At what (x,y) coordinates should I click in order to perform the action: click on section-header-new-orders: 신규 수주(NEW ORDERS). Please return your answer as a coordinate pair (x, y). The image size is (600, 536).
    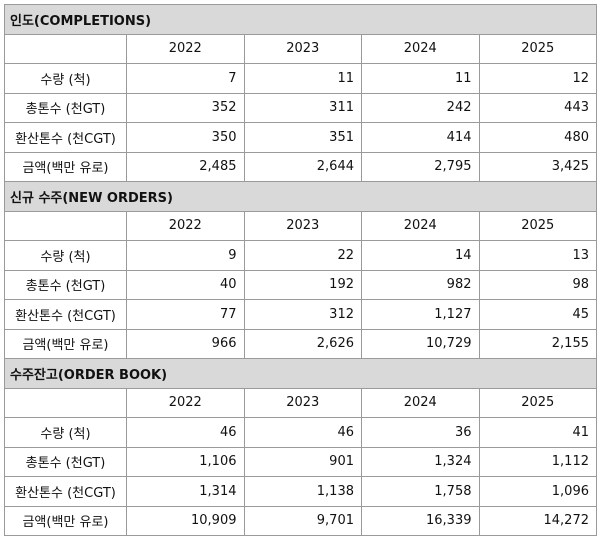
    Looking at the image, I should click on (300, 196).